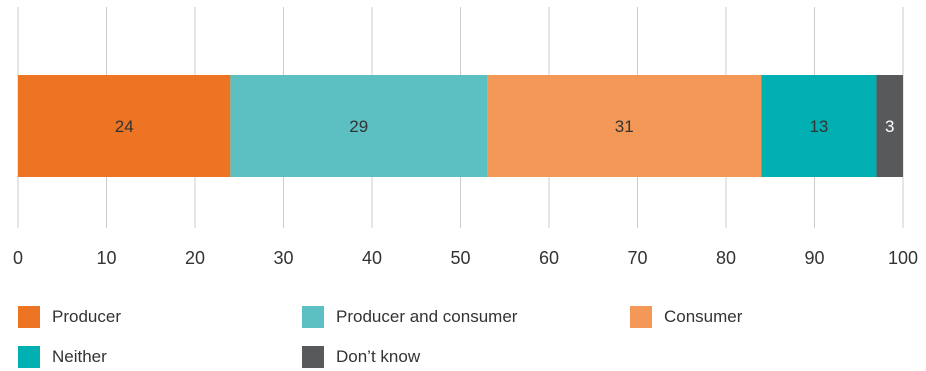  I want to click on x-tick-label-100: 100, so click(903, 258).